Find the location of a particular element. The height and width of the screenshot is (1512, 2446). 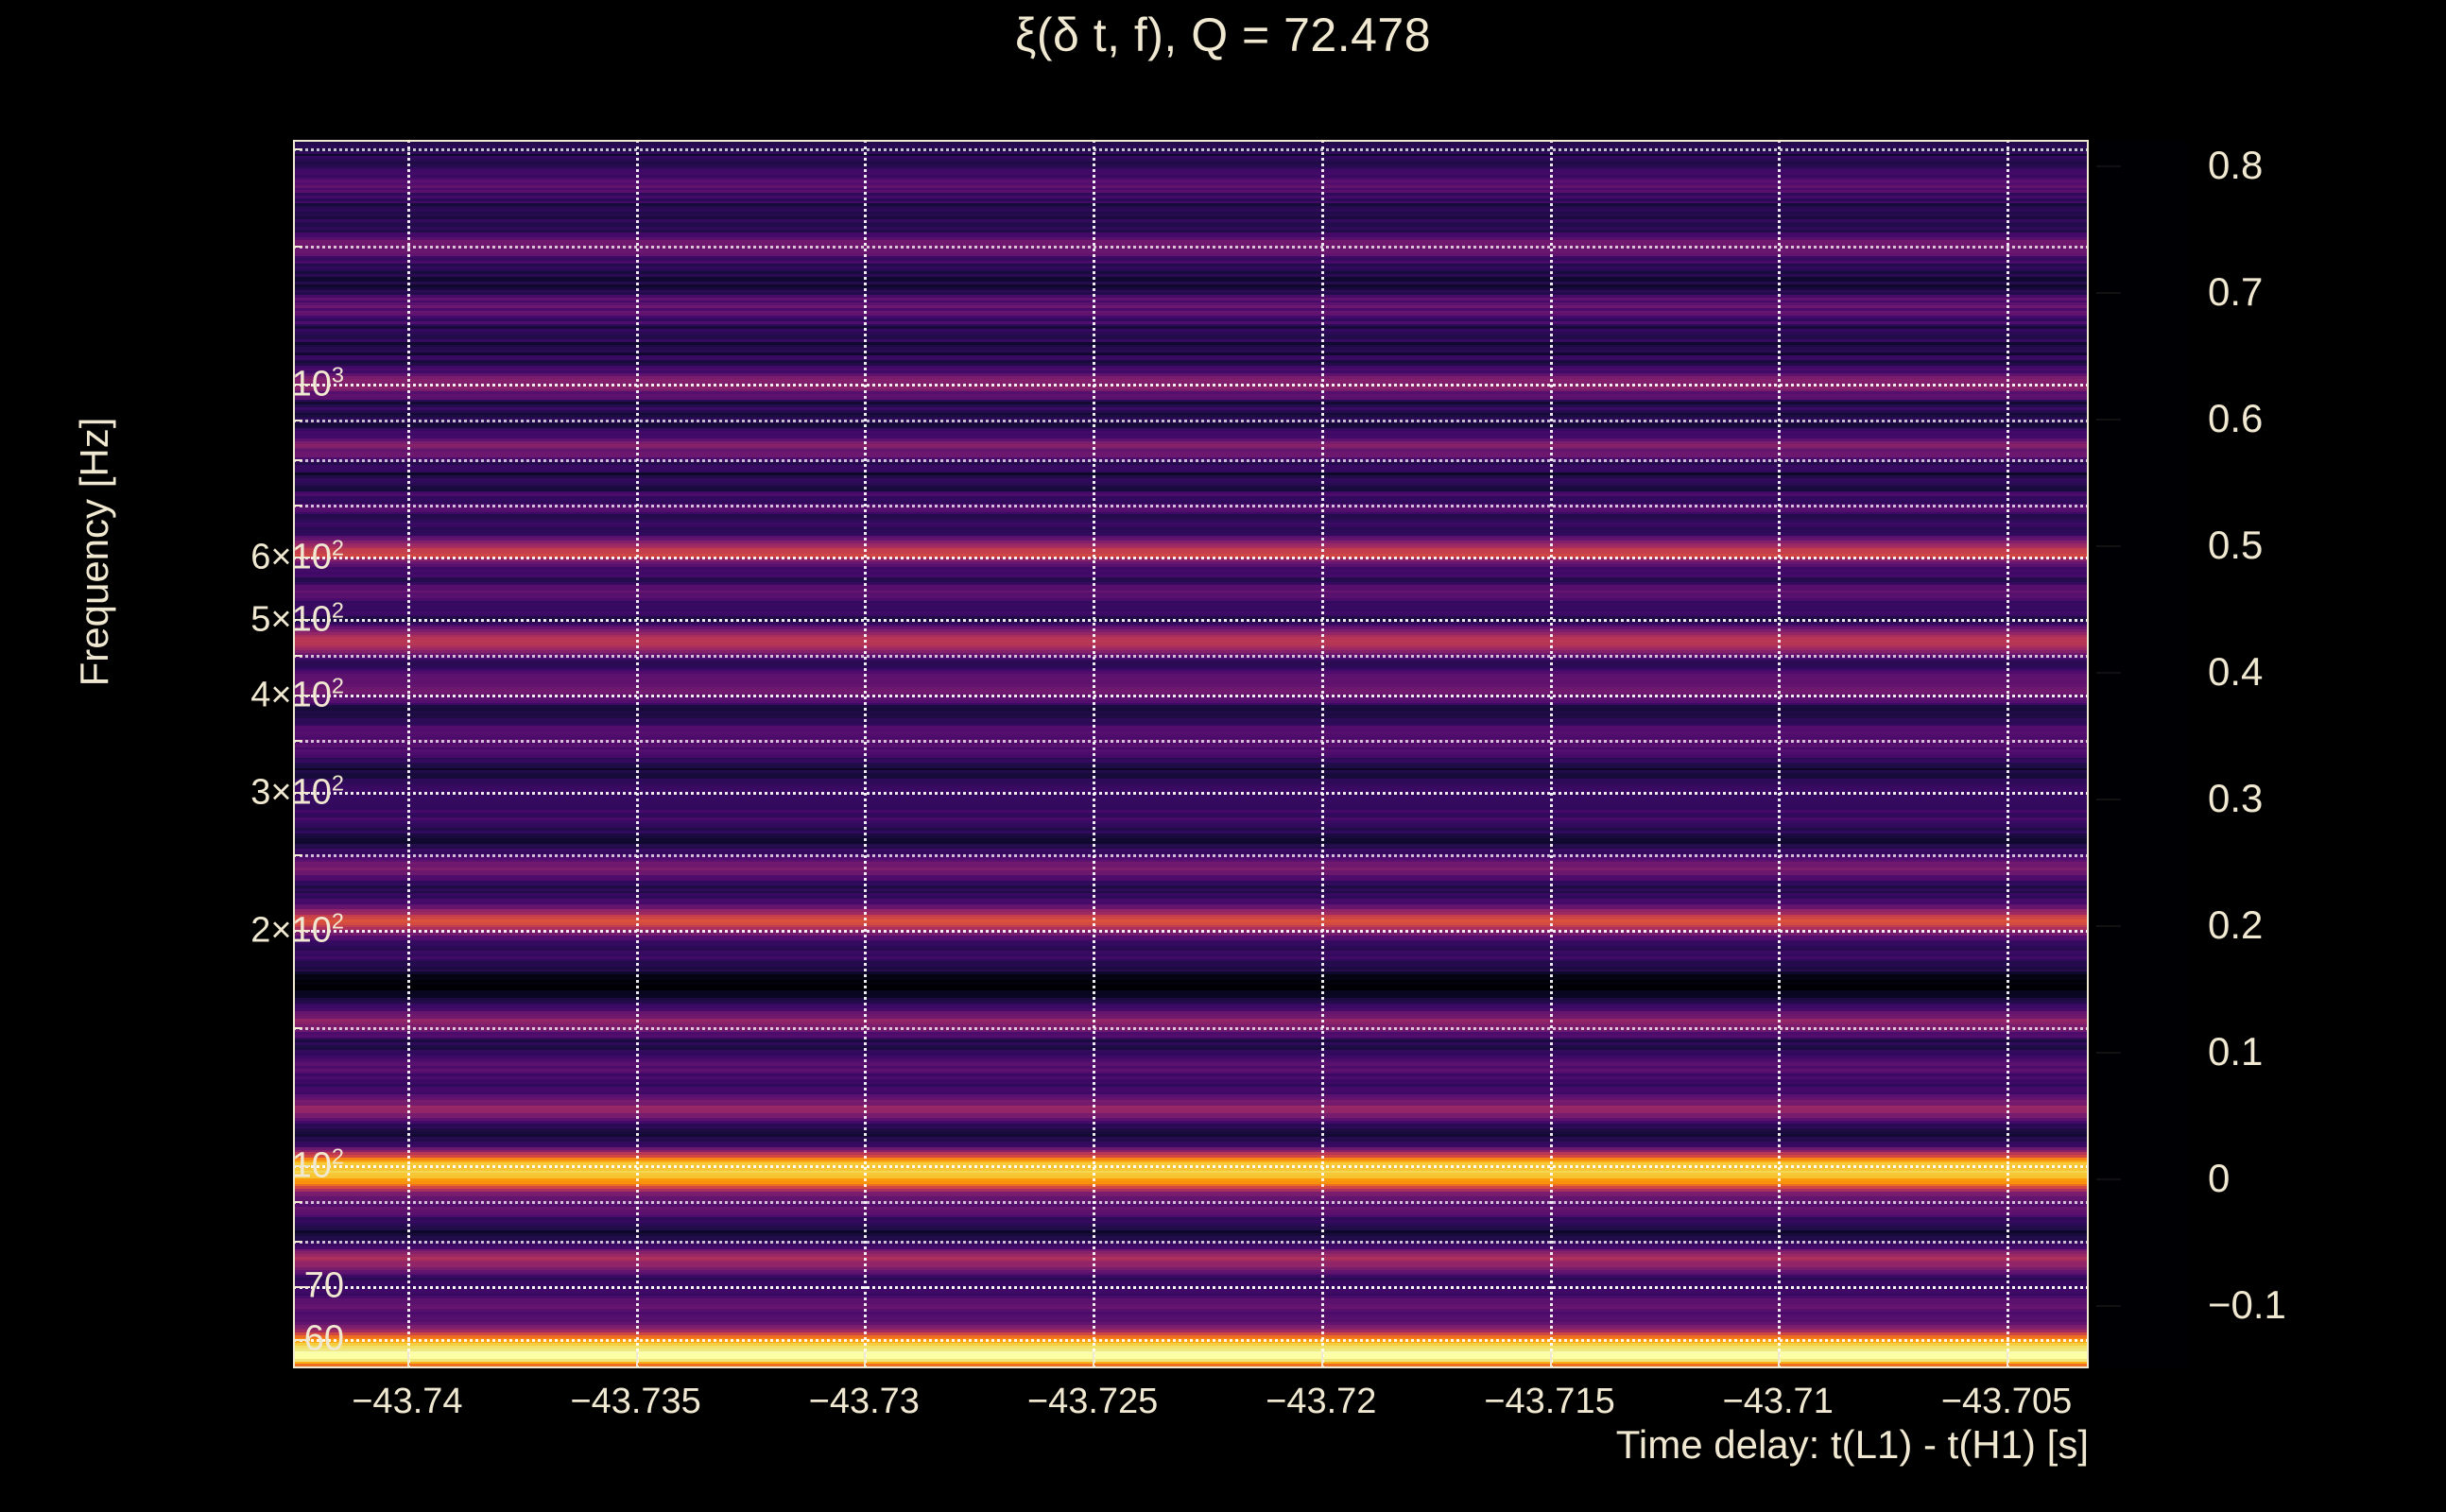

y-tick-mark is located at coordinates (301, 1339).